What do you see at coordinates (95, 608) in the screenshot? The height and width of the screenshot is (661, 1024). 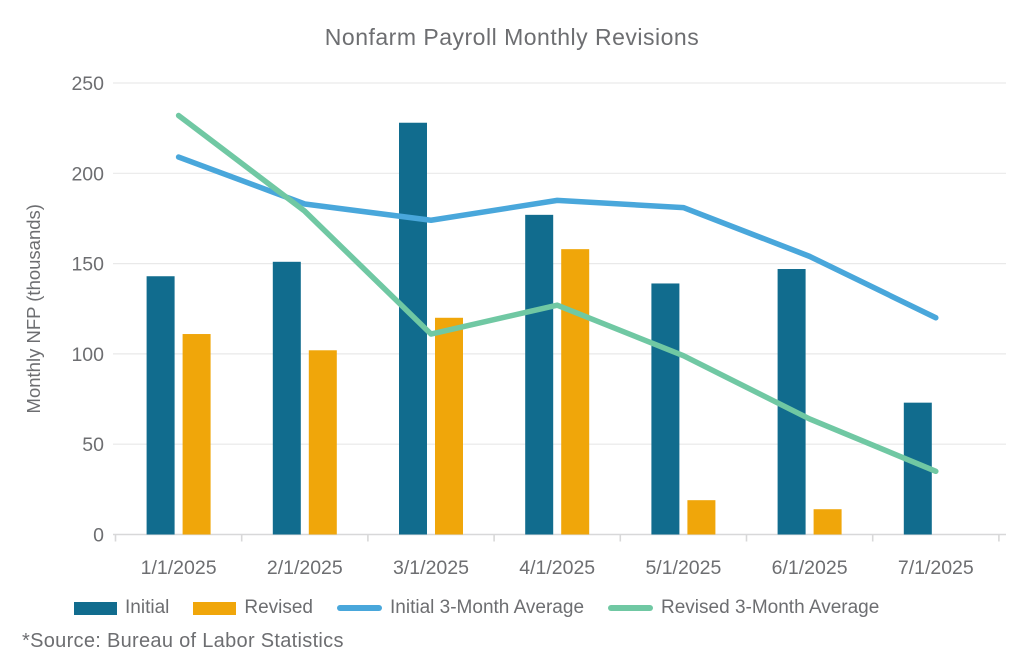 I see `legend-swatch-initial` at bounding box center [95, 608].